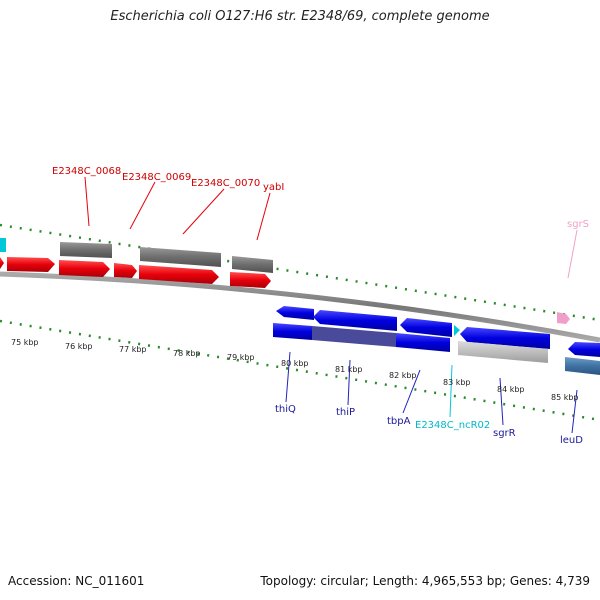 The width and height of the screenshot is (600, 600). What do you see at coordinates (431, 392) in the screenshot?
I see `bottom-leaders` at bounding box center [431, 392].